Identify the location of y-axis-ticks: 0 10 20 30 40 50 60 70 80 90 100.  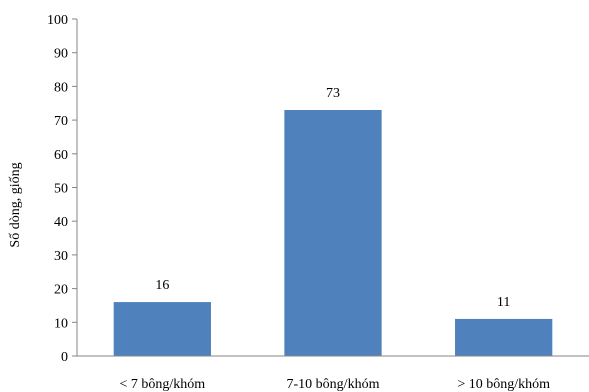
(62, 189).